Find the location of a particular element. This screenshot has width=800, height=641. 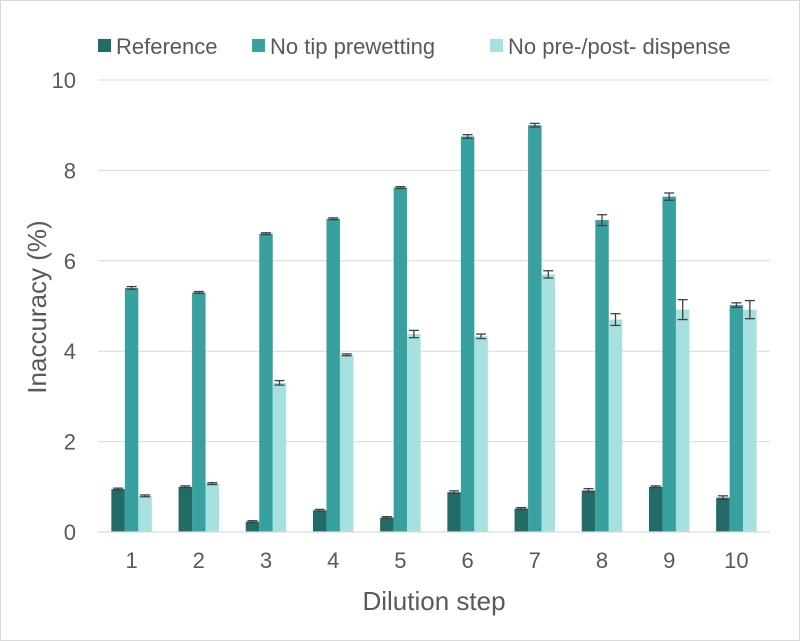

y-tick-label: 8 is located at coordinates (70, 170).